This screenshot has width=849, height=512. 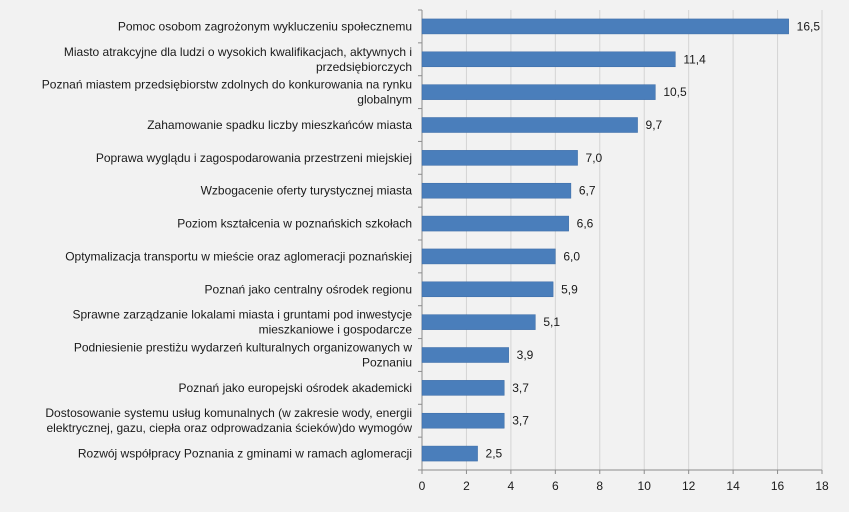 I want to click on value-label: 6,0, so click(x=571, y=256).